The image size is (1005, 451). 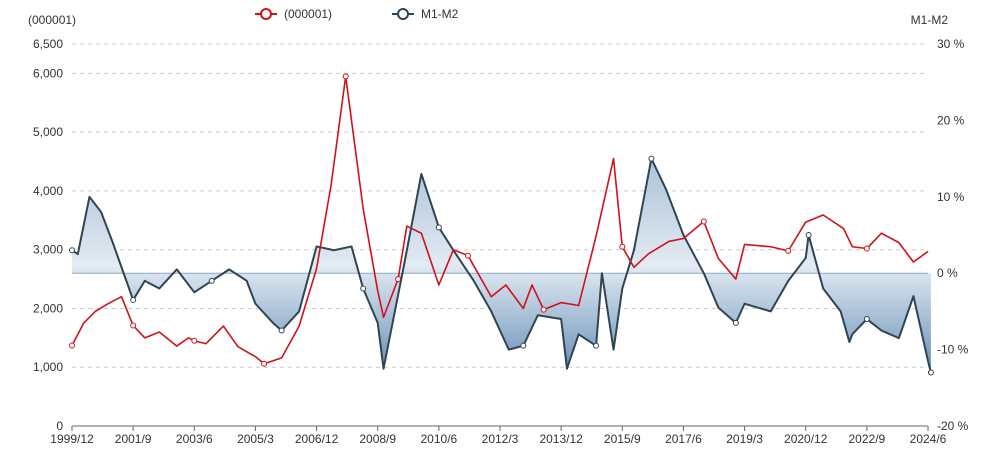 I want to click on legend-label: (000001), so click(x=308, y=14).